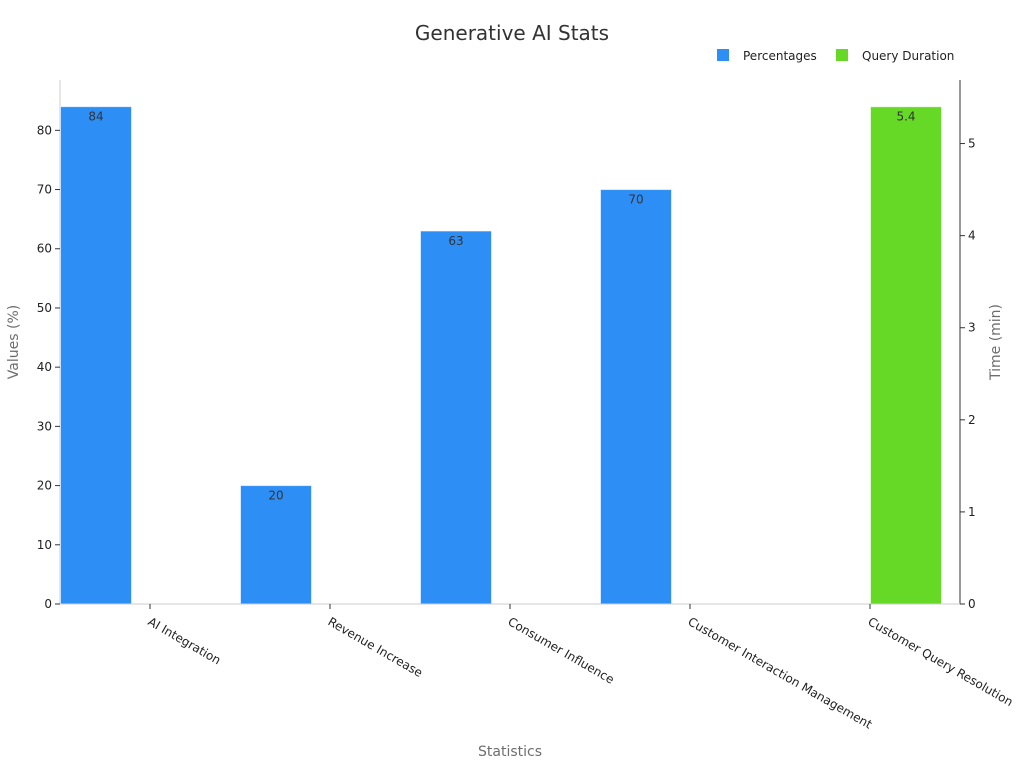 Image resolution: width=1024 pixels, height=768 pixels. Describe the element at coordinates (95, 117) in the screenshot. I see `bar-value-label: 84` at that location.